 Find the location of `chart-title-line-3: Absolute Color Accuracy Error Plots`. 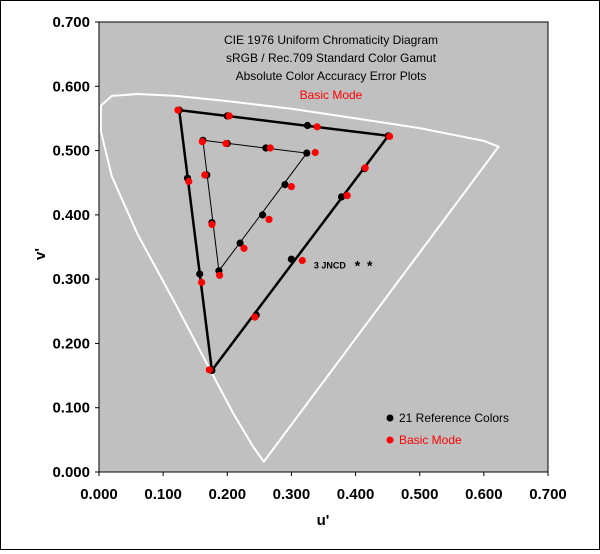

chart-title-line-3: Absolute Color Accuracy Error Plots is located at coordinates (331, 76).